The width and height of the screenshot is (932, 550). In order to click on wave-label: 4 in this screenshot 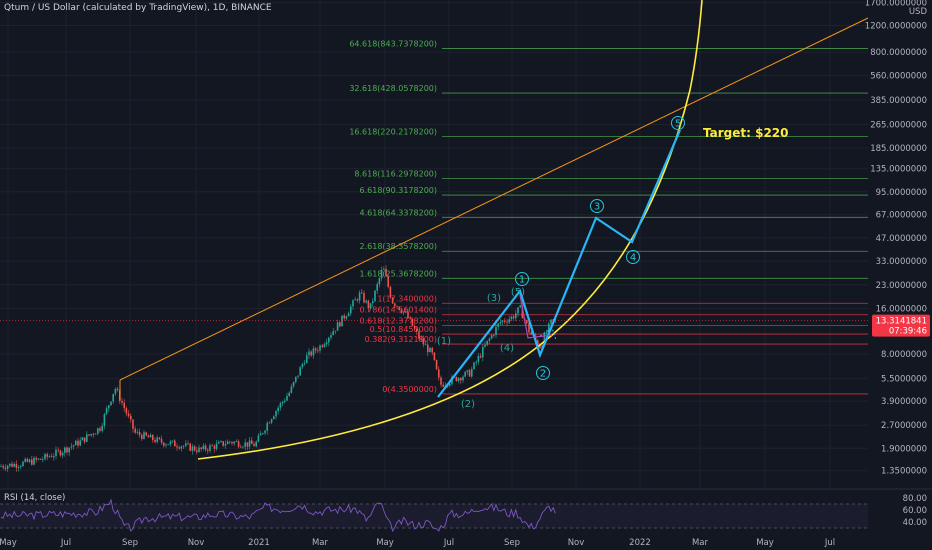, I will do `click(633, 258)`.